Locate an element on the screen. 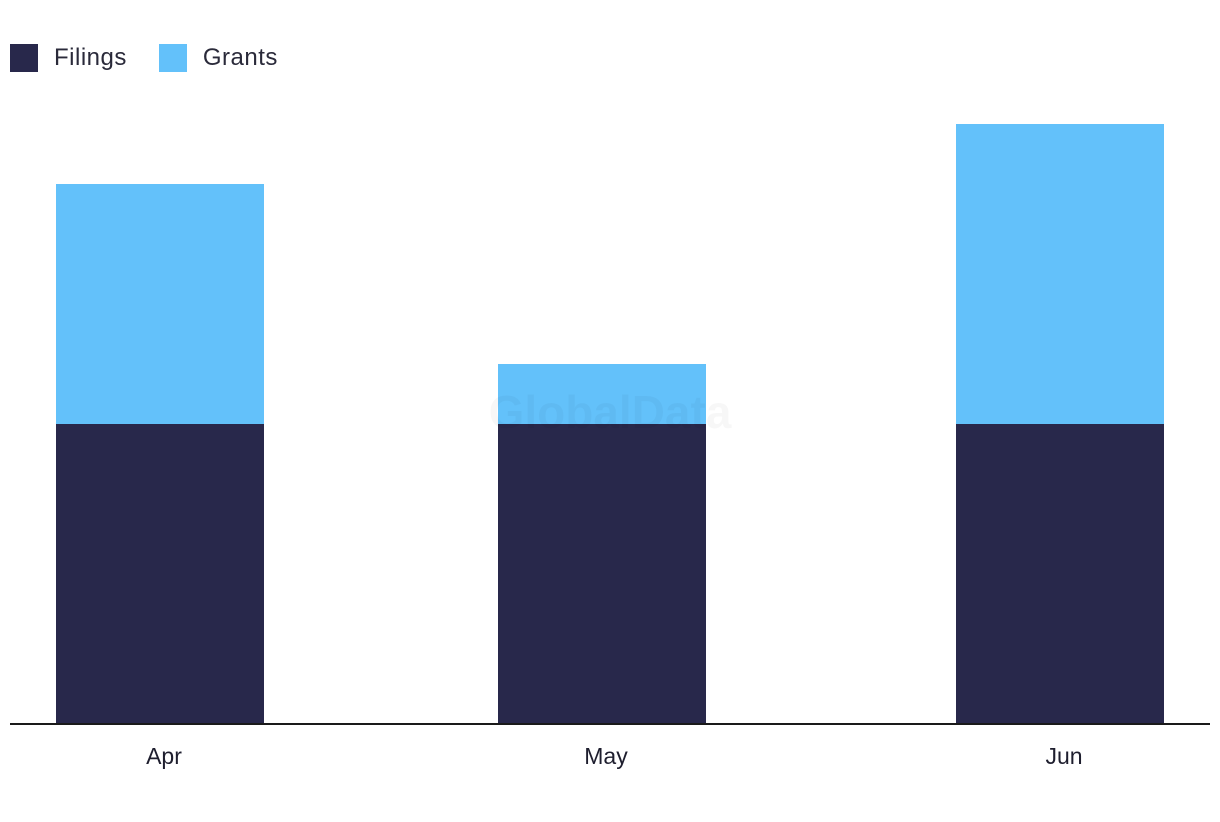  bar-filings-may is located at coordinates (602, 574).